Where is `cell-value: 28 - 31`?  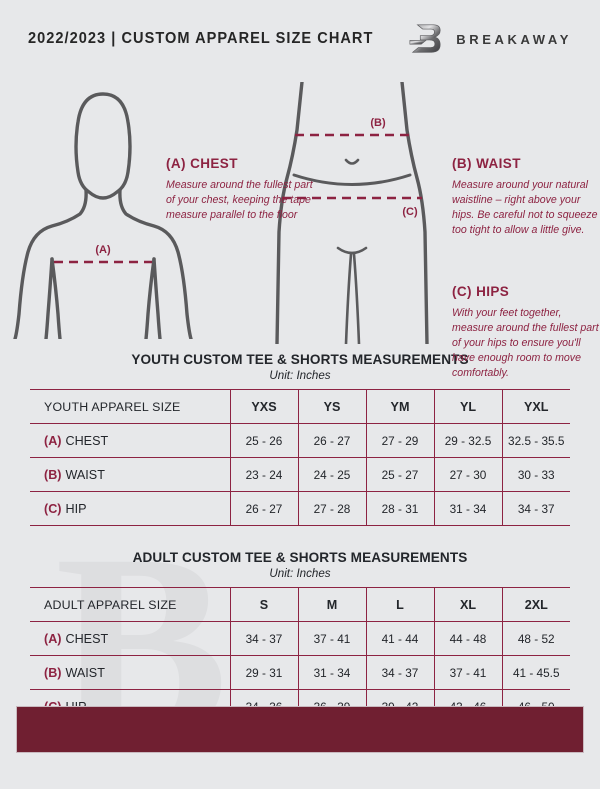
cell-value: 28 - 31 is located at coordinates (399, 508).